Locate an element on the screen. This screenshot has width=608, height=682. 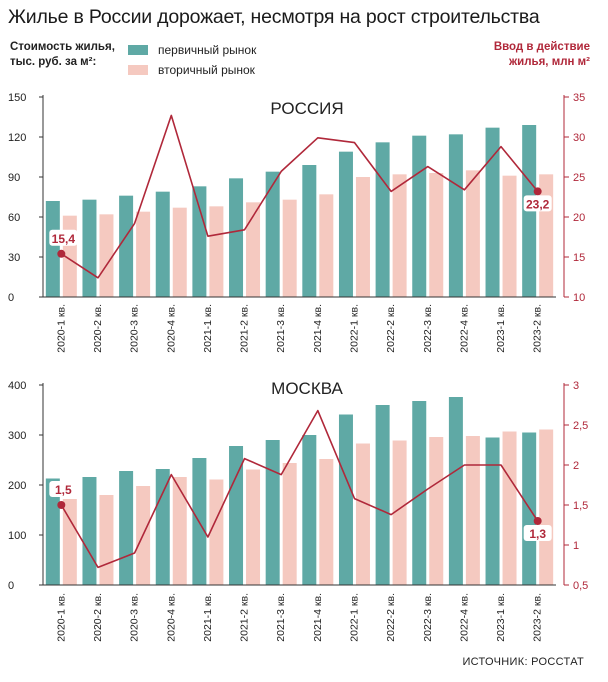
data-label: 1,5 is located at coordinates (63, 490).